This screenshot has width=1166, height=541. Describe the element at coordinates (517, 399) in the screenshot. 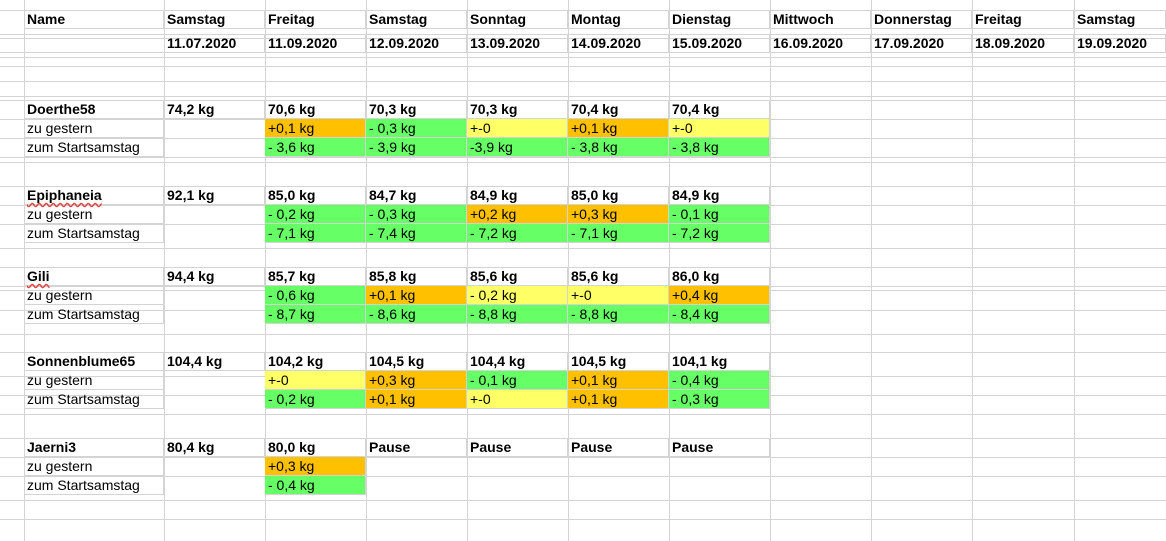

I see `since-start-change-cell: +-0` at that location.